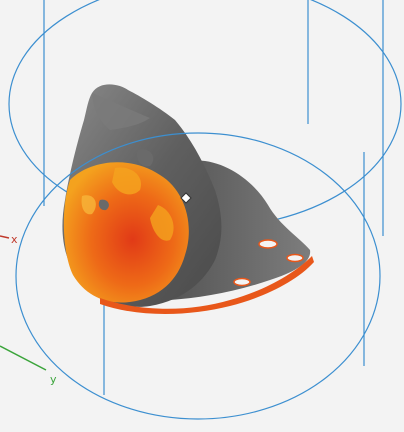  Describe the element at coordinates (53, 379) in the screenshot. I see `y-axis-label: y` at that location.